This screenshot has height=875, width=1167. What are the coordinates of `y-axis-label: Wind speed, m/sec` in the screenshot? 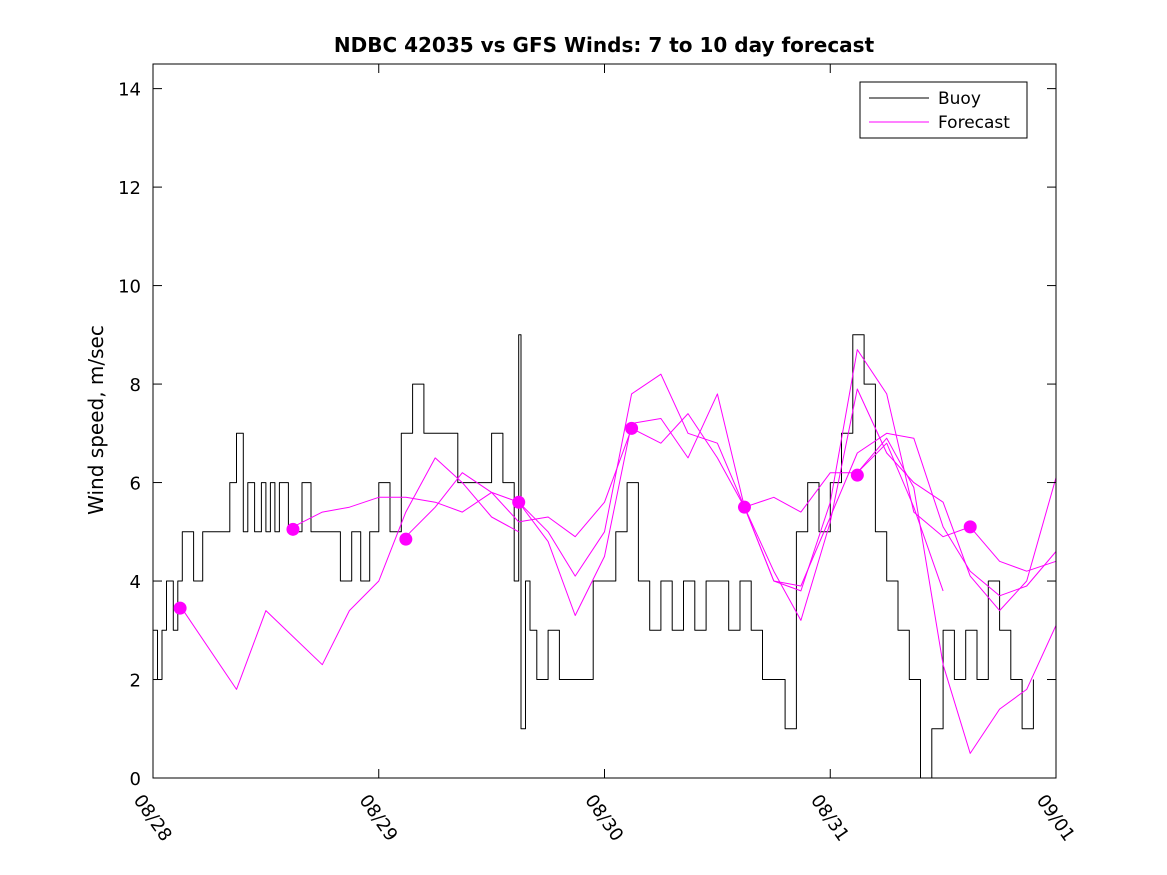 It's located at (96, 420).